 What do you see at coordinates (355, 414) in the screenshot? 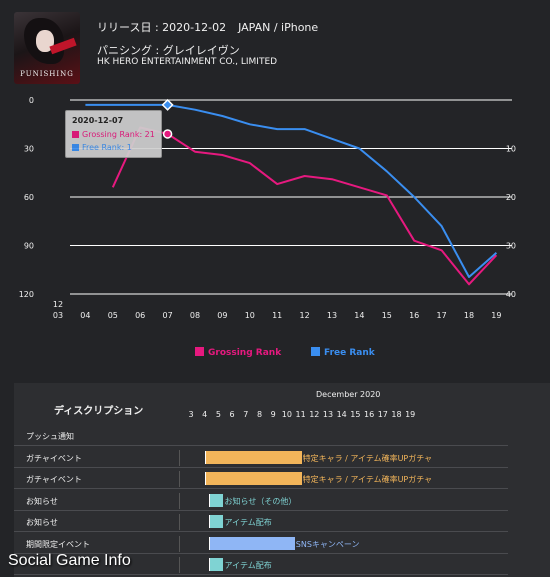
I see `day-label: 15` at bounding box center [355, 414].